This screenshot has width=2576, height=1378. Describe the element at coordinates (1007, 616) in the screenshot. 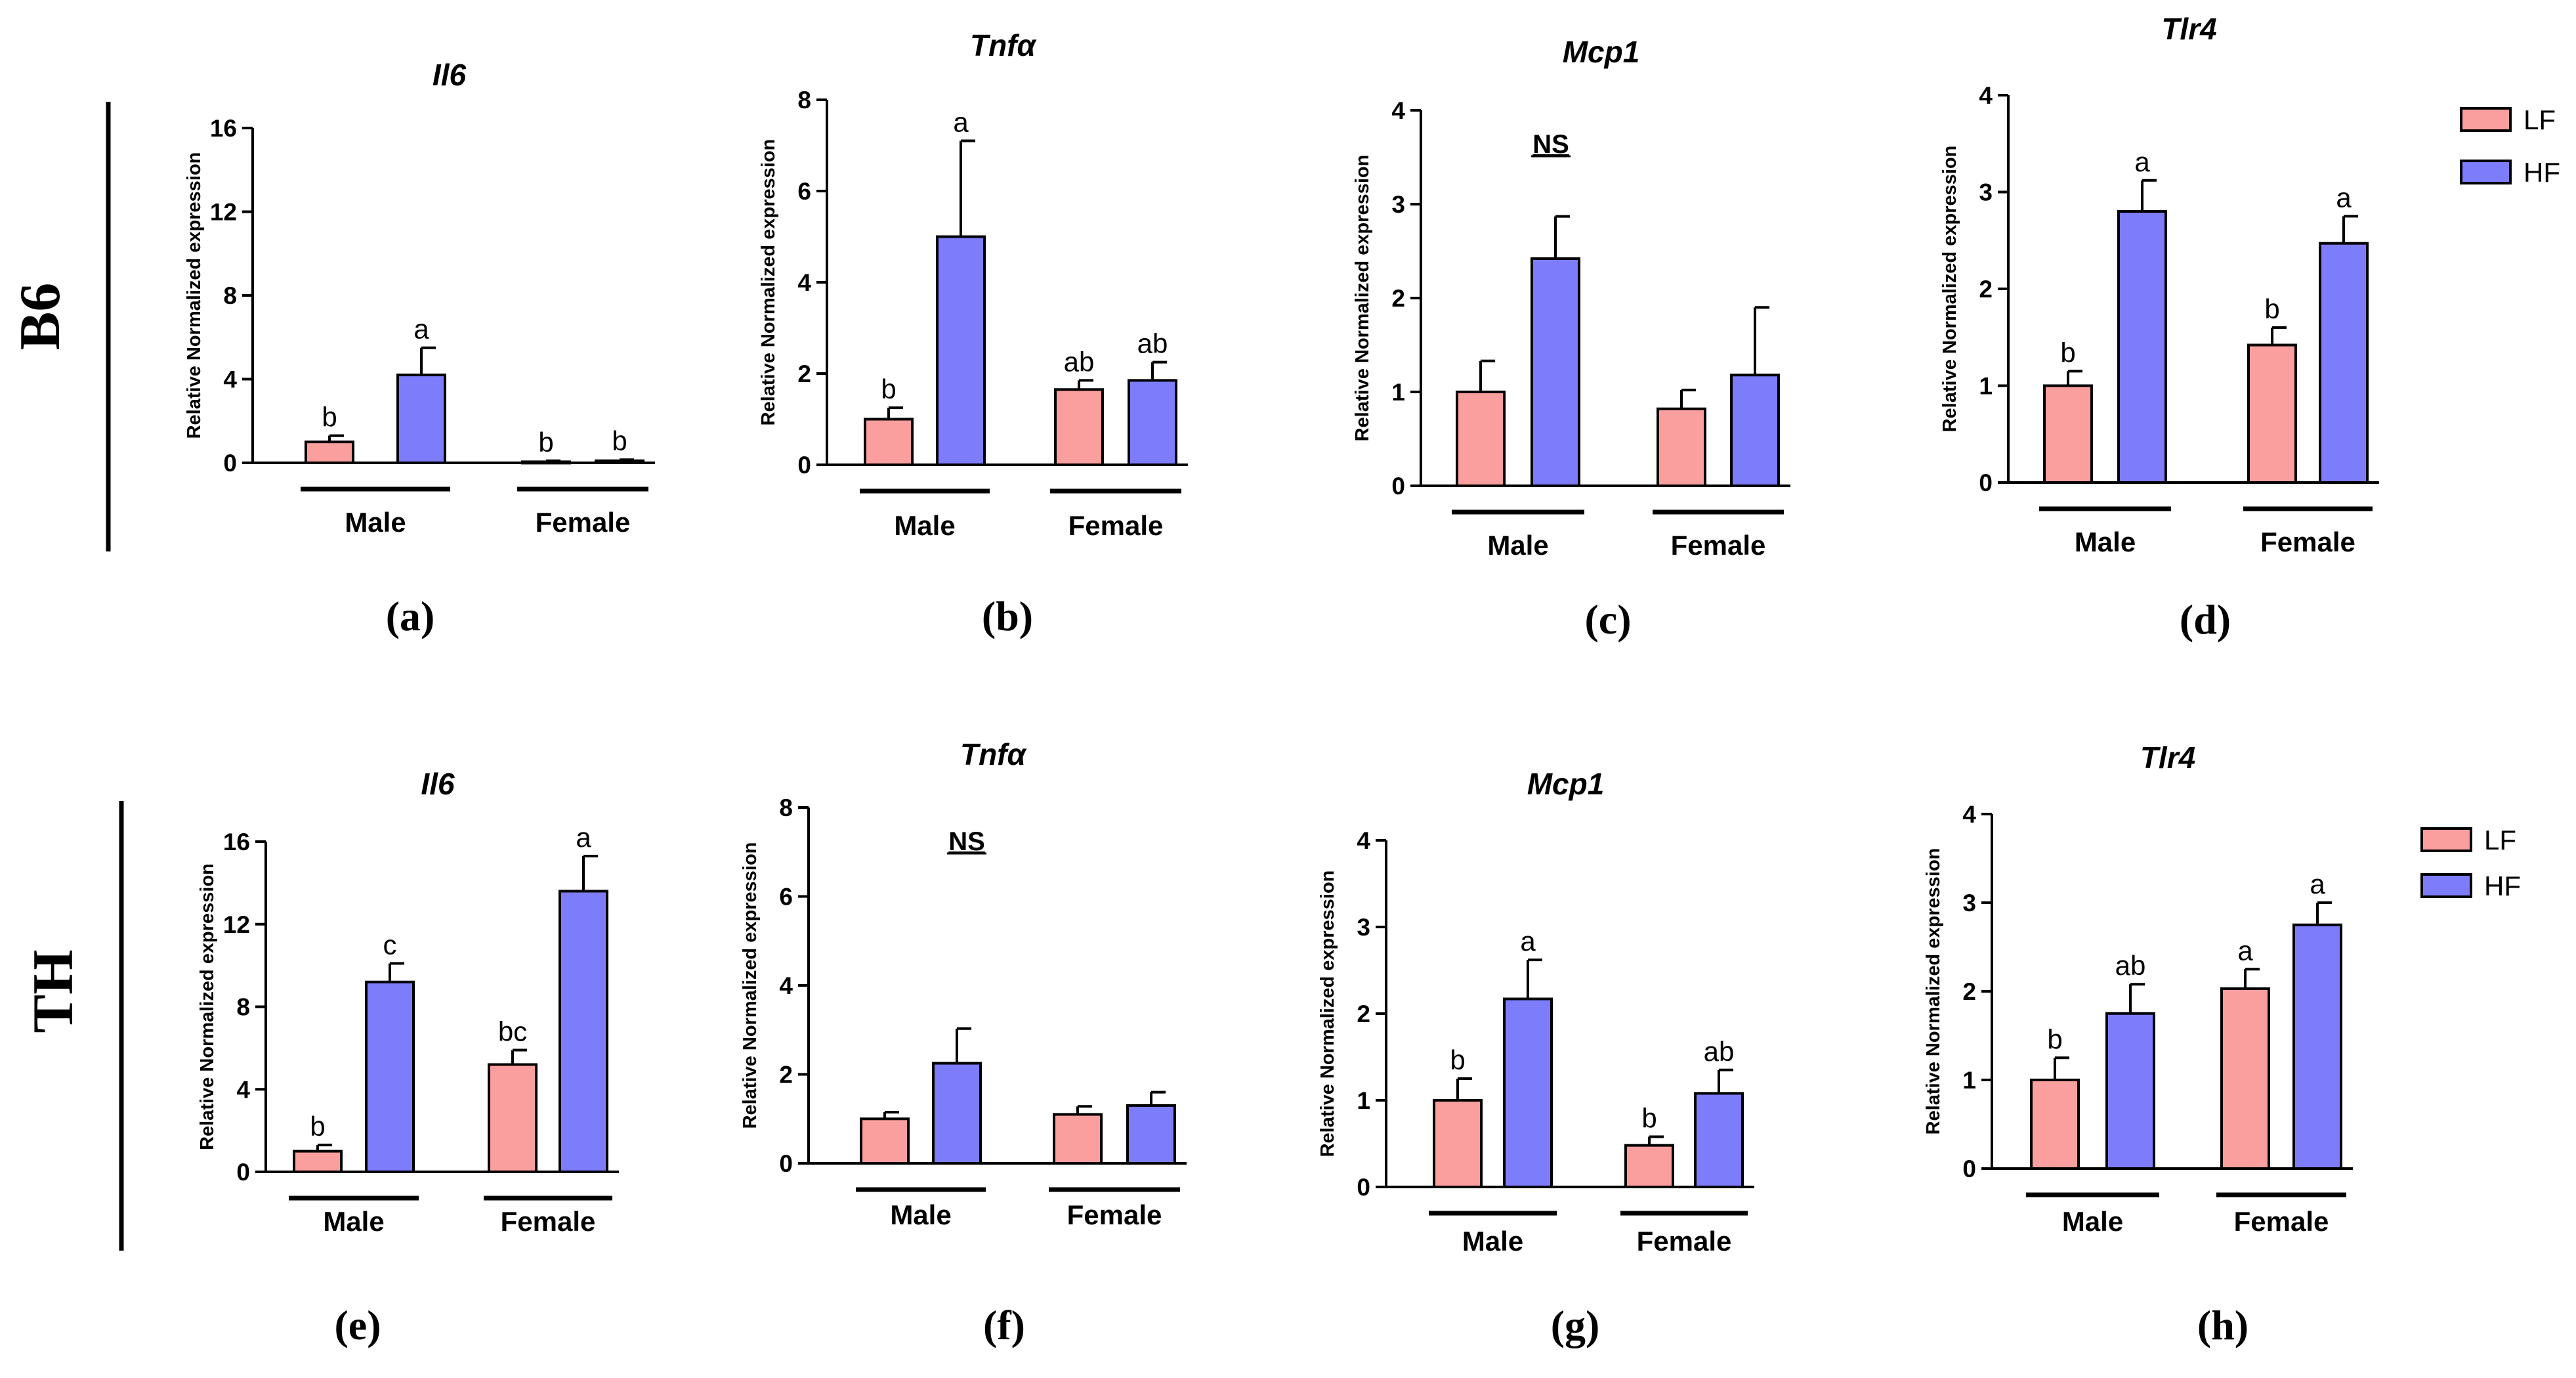

I see `panel-caption: (b)` at that location.